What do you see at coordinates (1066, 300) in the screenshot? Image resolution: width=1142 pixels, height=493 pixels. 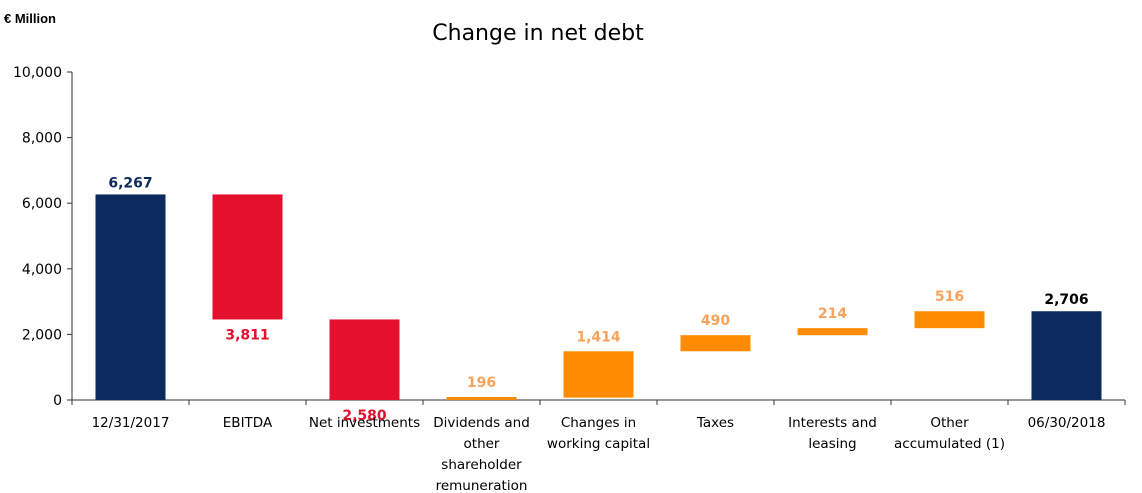 I see `data-label: 2,706` at bounding box center [1066, 300].